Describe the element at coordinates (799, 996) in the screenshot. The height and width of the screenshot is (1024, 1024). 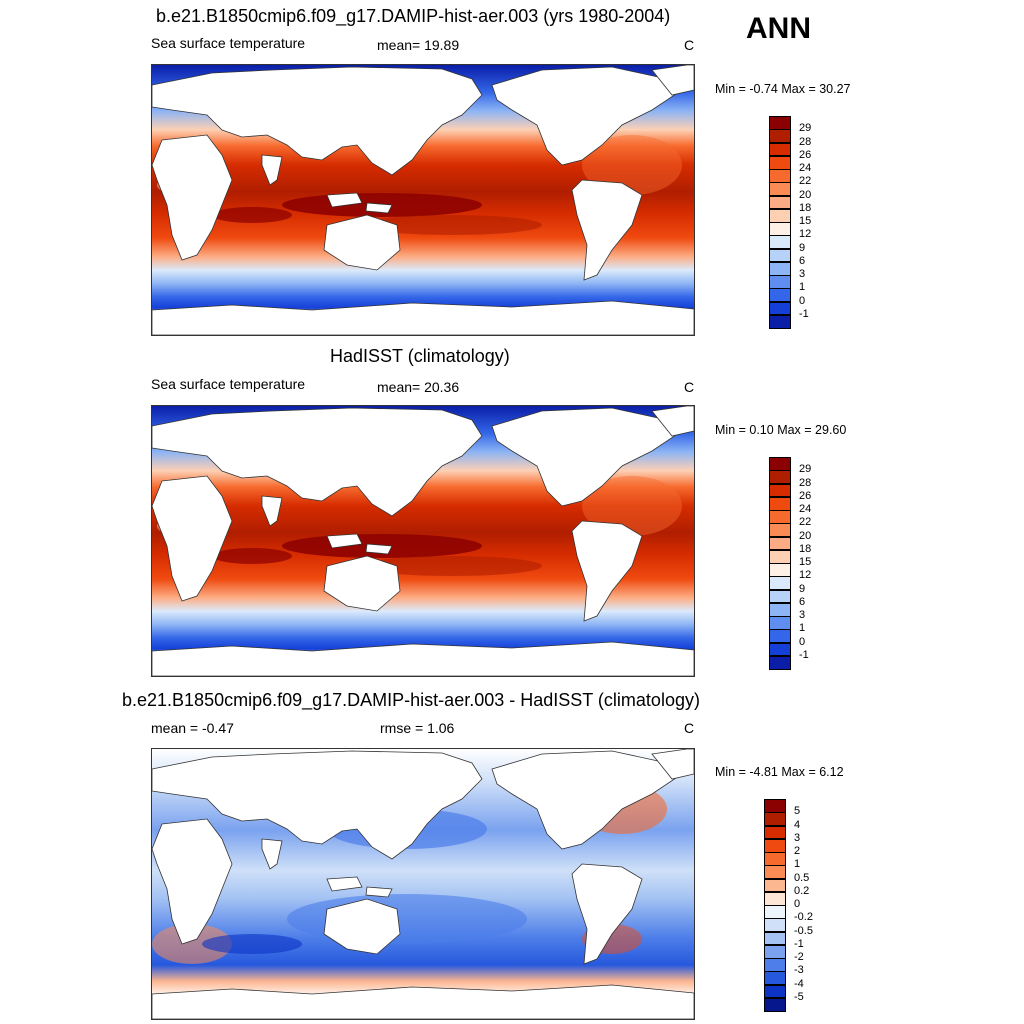
I see `colorbar-tick-label: -5` at that location.